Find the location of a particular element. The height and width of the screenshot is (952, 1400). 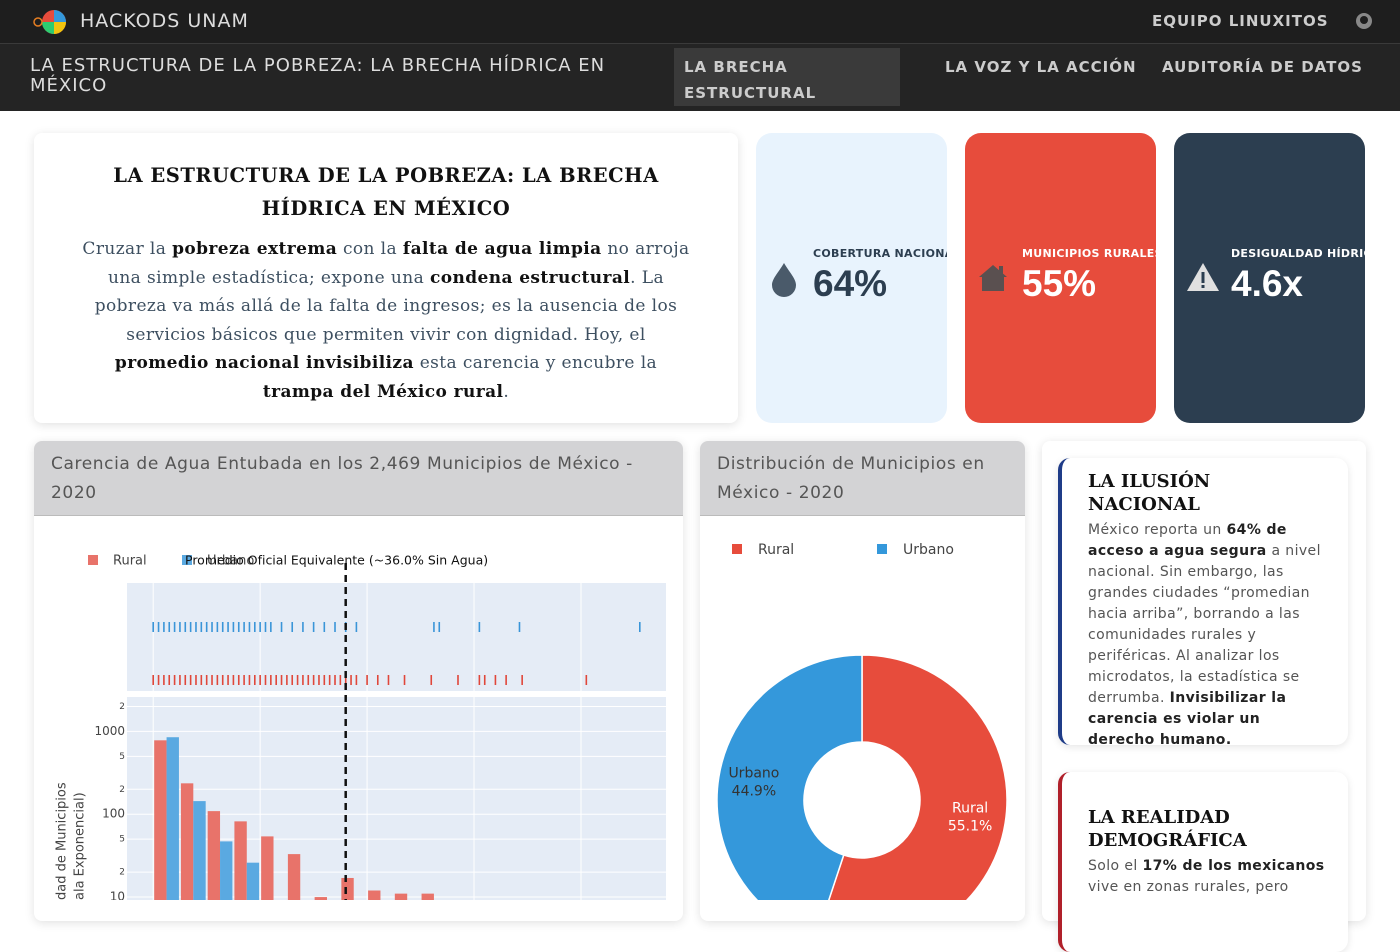

tab: LA BRECHA ESTRUCTURAL is located at coordinates (787, 77).